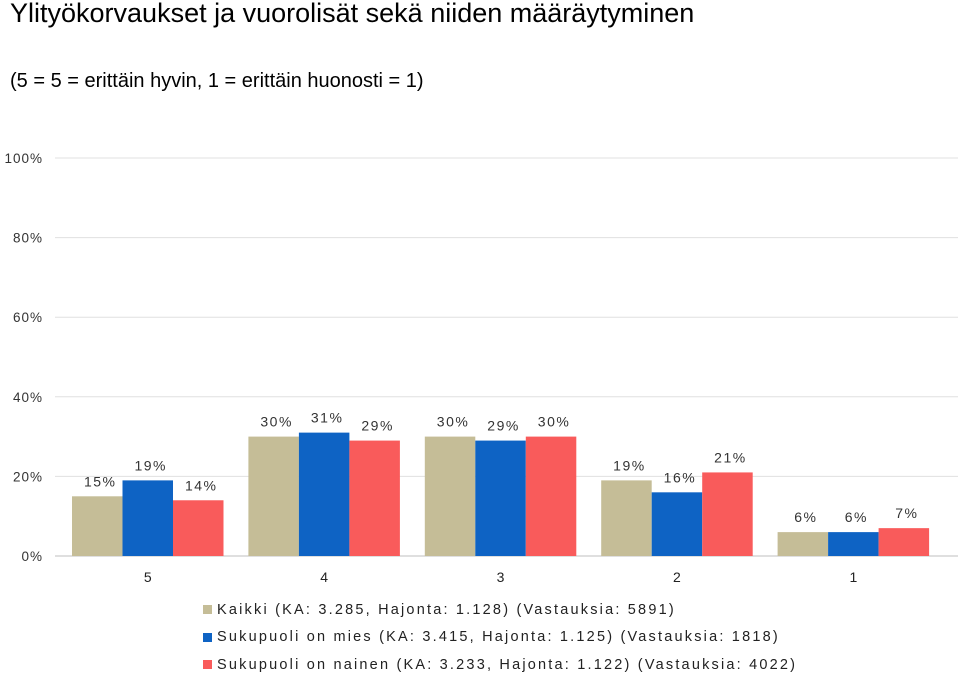  What do you see at coordinates (677, 577) in the screenshot?
I see `category-label: 2` at bounding box center [677, 577].